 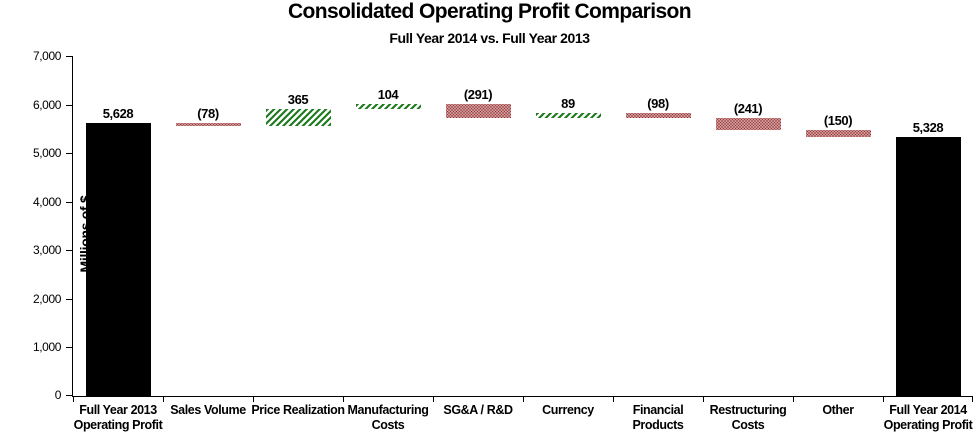 What do you see at coordinates (46, 299) in the screenshot?
I see `y-tick-label: 2,000` at bounding box center [46, 299].